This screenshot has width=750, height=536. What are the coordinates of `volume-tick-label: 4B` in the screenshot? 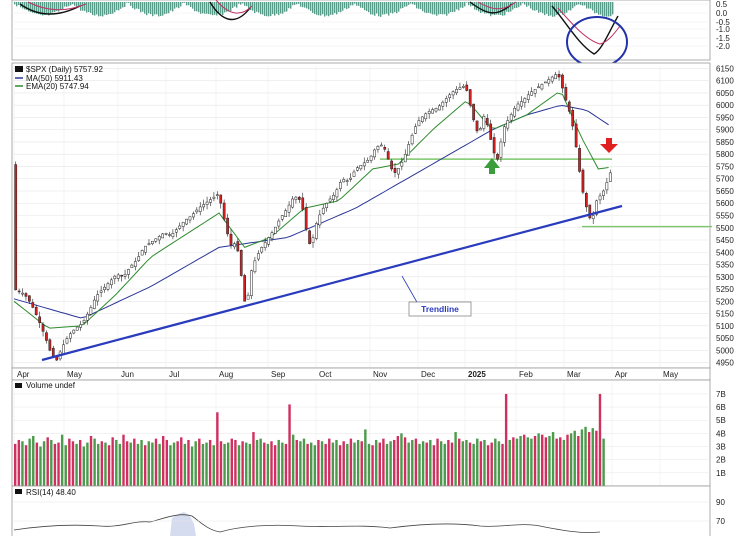 It's located at (721, 433).